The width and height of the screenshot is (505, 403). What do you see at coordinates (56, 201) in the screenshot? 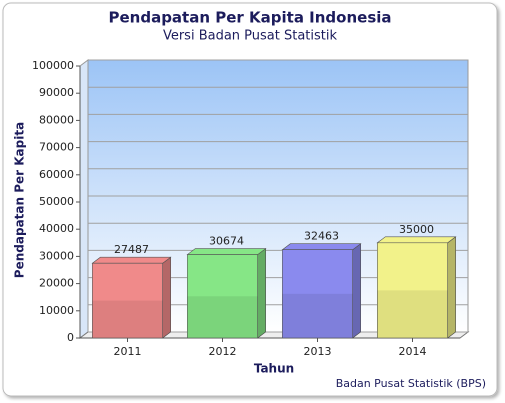
I see `y-tick-label: 50000` at bounding box center [56, 201].